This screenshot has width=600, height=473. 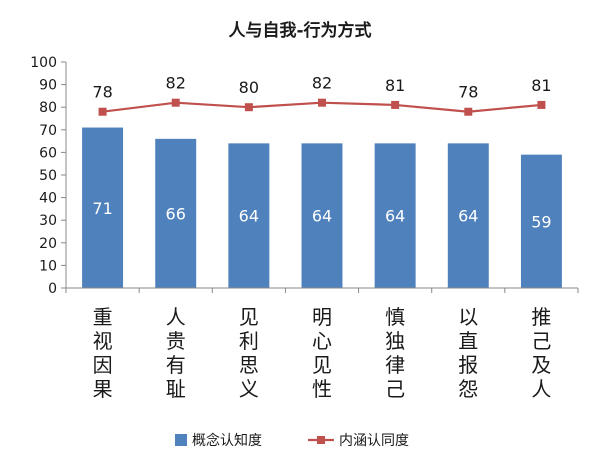 I want to click on y-tick-label: 80, so click(x=48, y=108).